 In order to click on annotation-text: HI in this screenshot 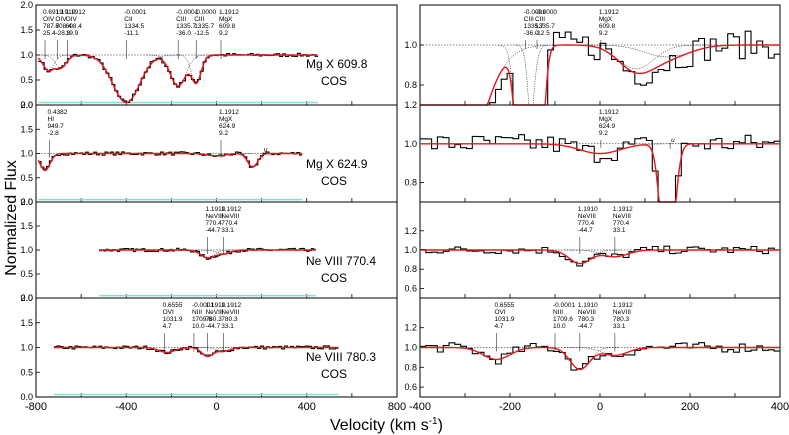, I will do `click(51, 119)`.